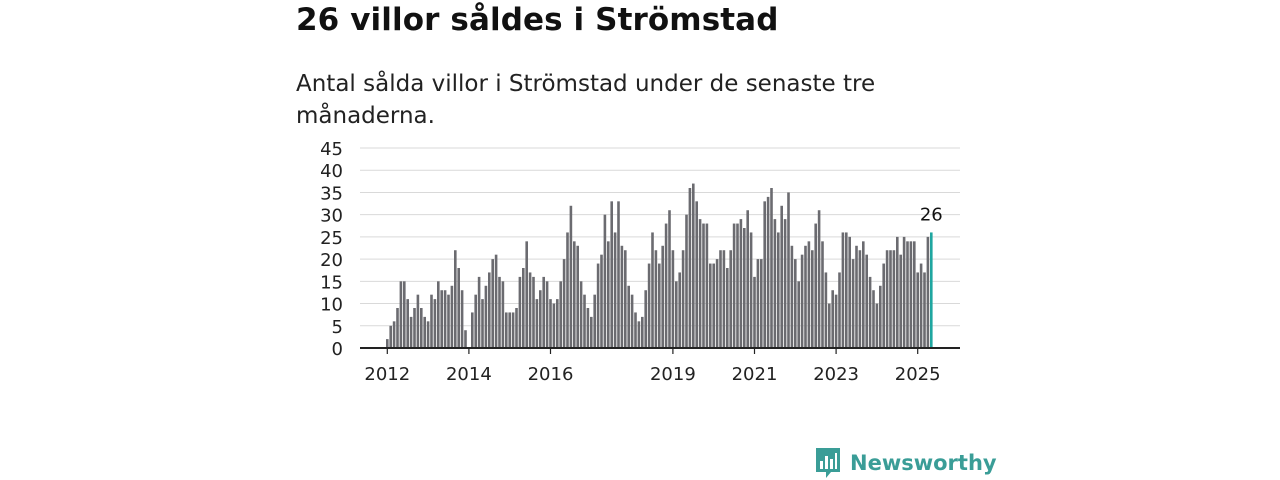 Image resolution: width=1280 pixels, height=480 pixels. Describe the element at coordinates (551, 374) in the screenshot. I see `x-tick-label: 2016` at that location.